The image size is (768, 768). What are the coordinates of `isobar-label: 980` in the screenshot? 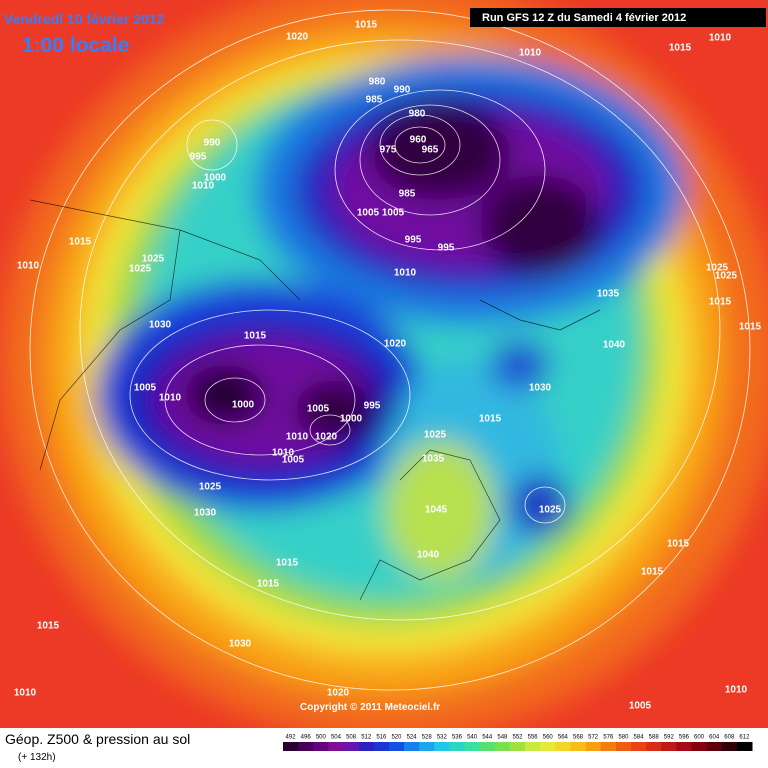 It's located at (417, 114).